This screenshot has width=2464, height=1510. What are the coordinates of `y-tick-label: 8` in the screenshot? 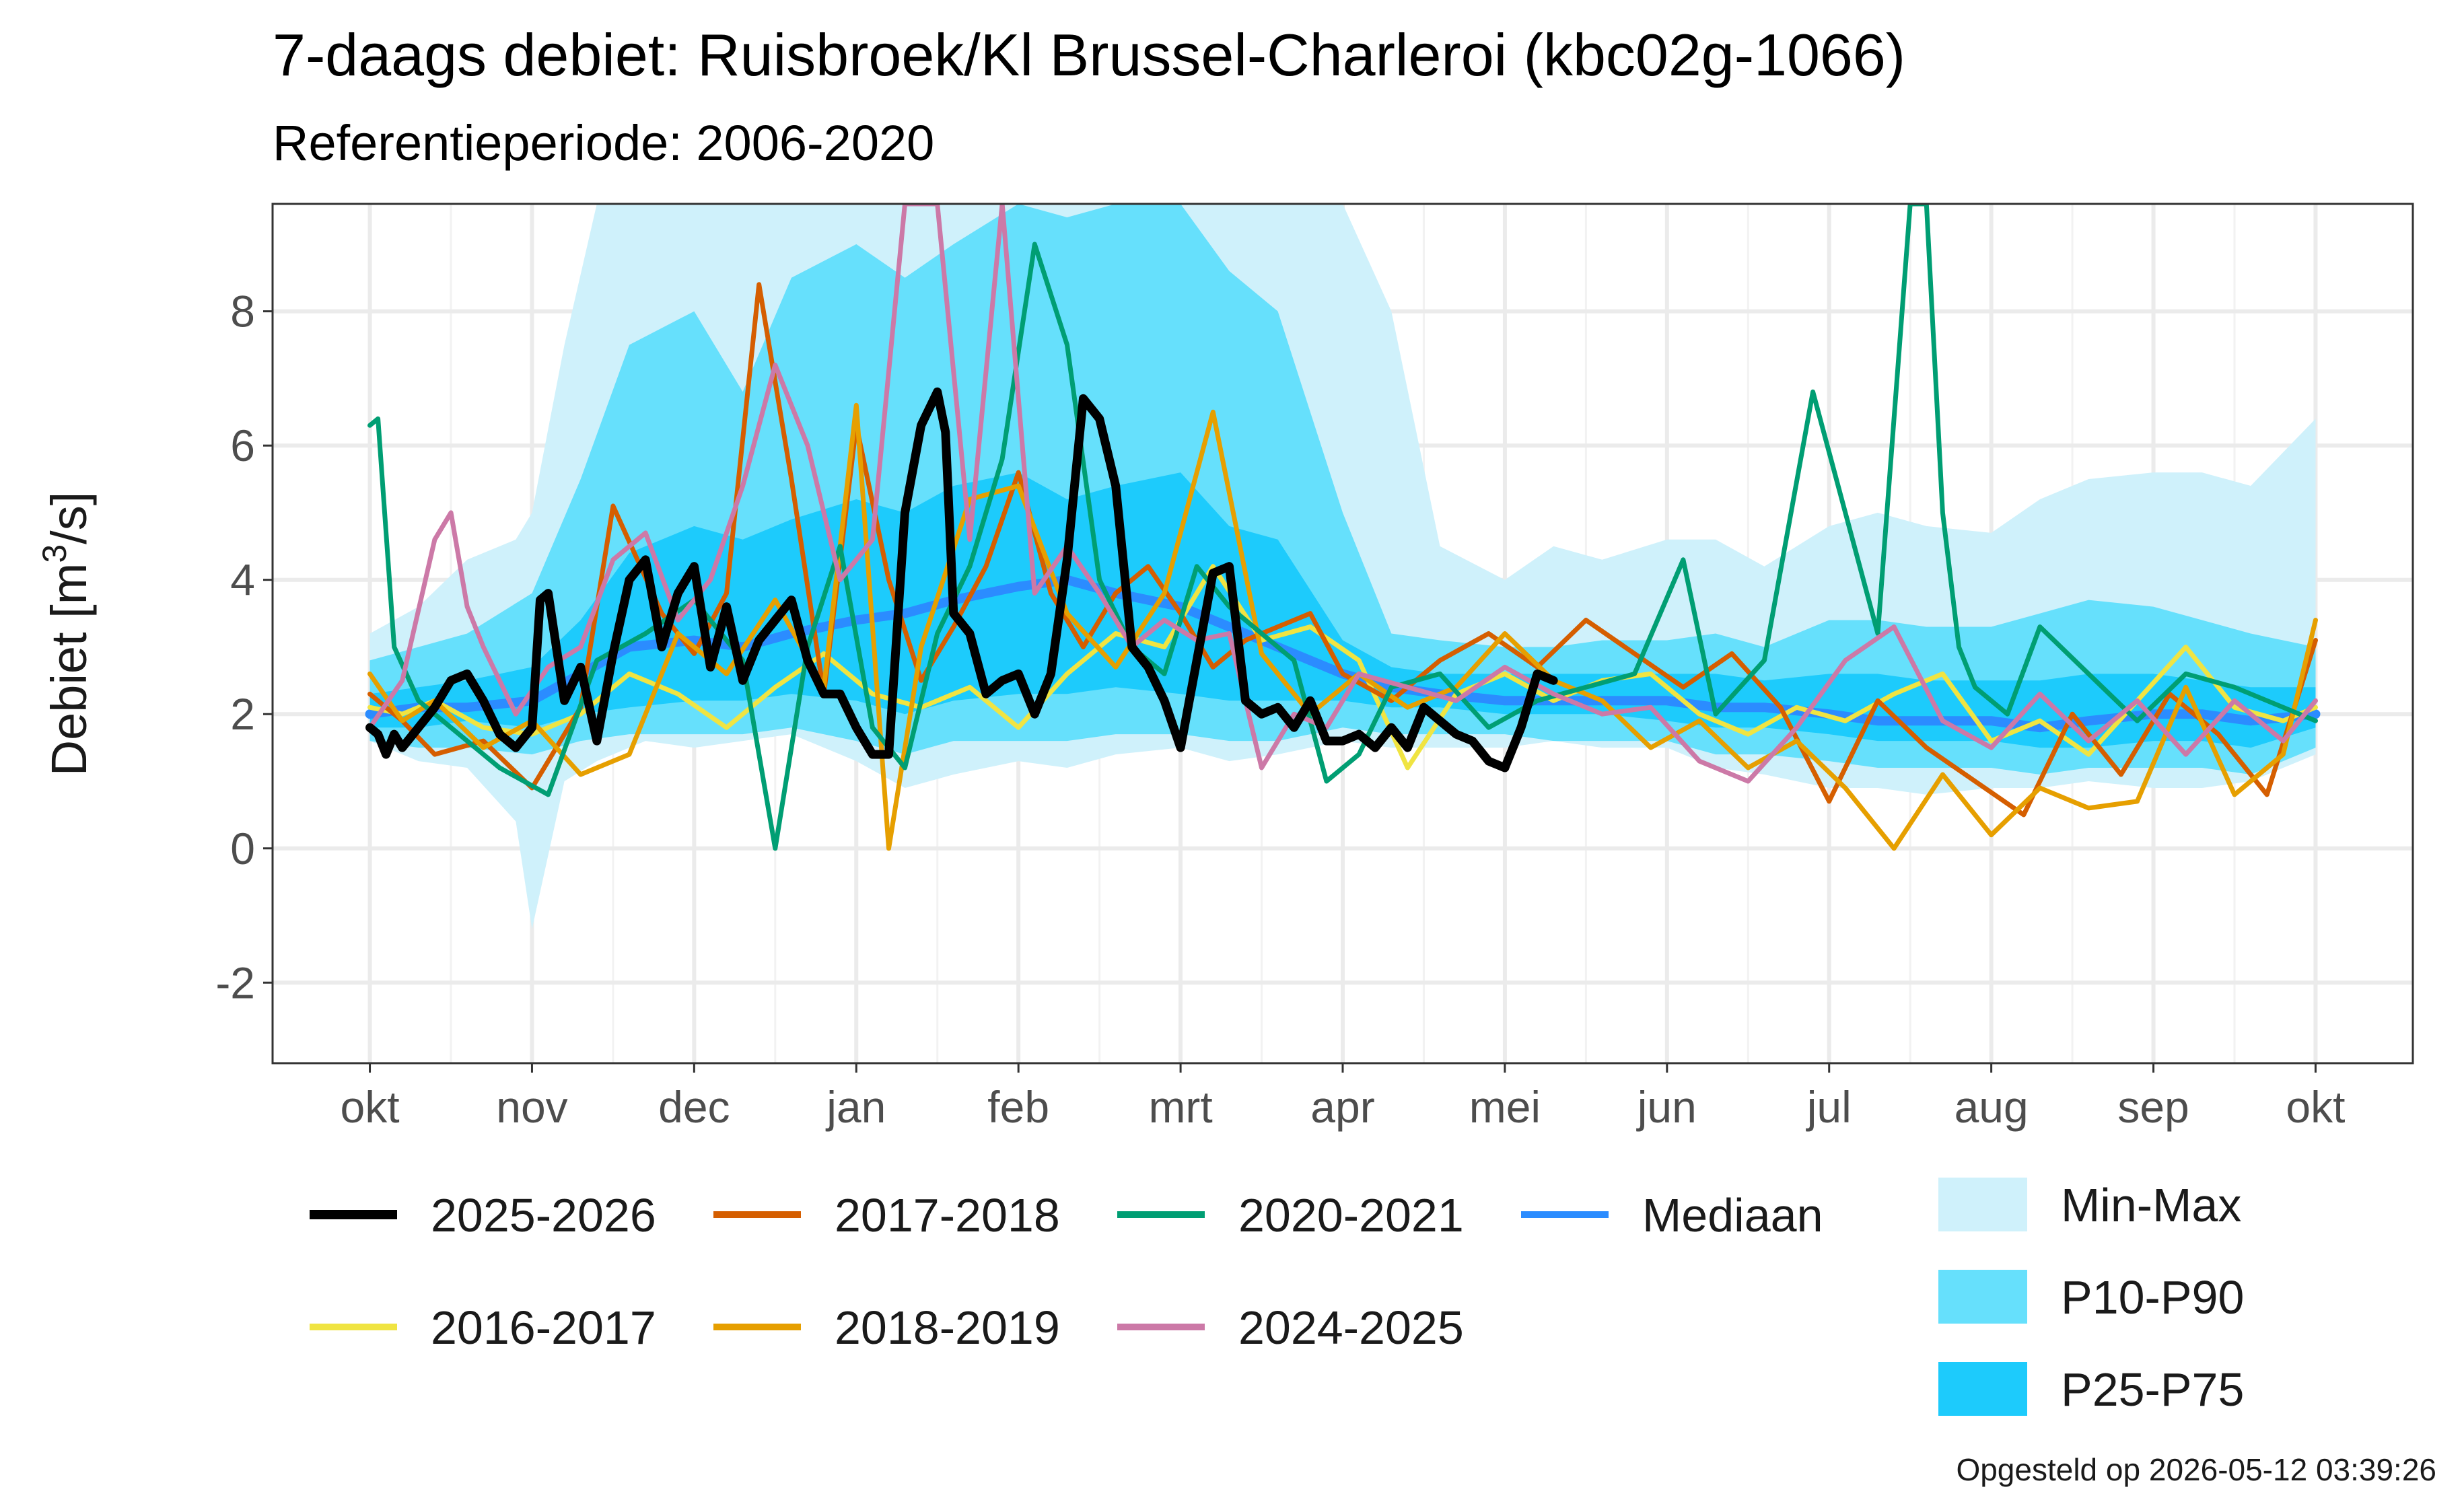 It's located at (243, 311).